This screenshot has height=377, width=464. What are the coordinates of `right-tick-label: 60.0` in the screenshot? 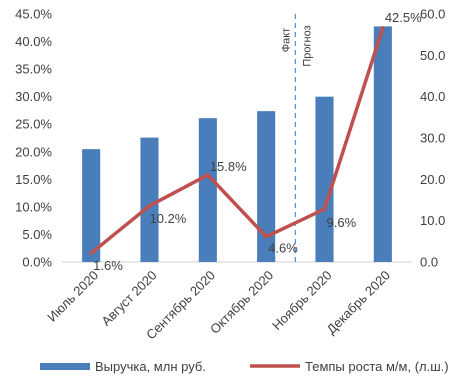 It's located at (432, 14).